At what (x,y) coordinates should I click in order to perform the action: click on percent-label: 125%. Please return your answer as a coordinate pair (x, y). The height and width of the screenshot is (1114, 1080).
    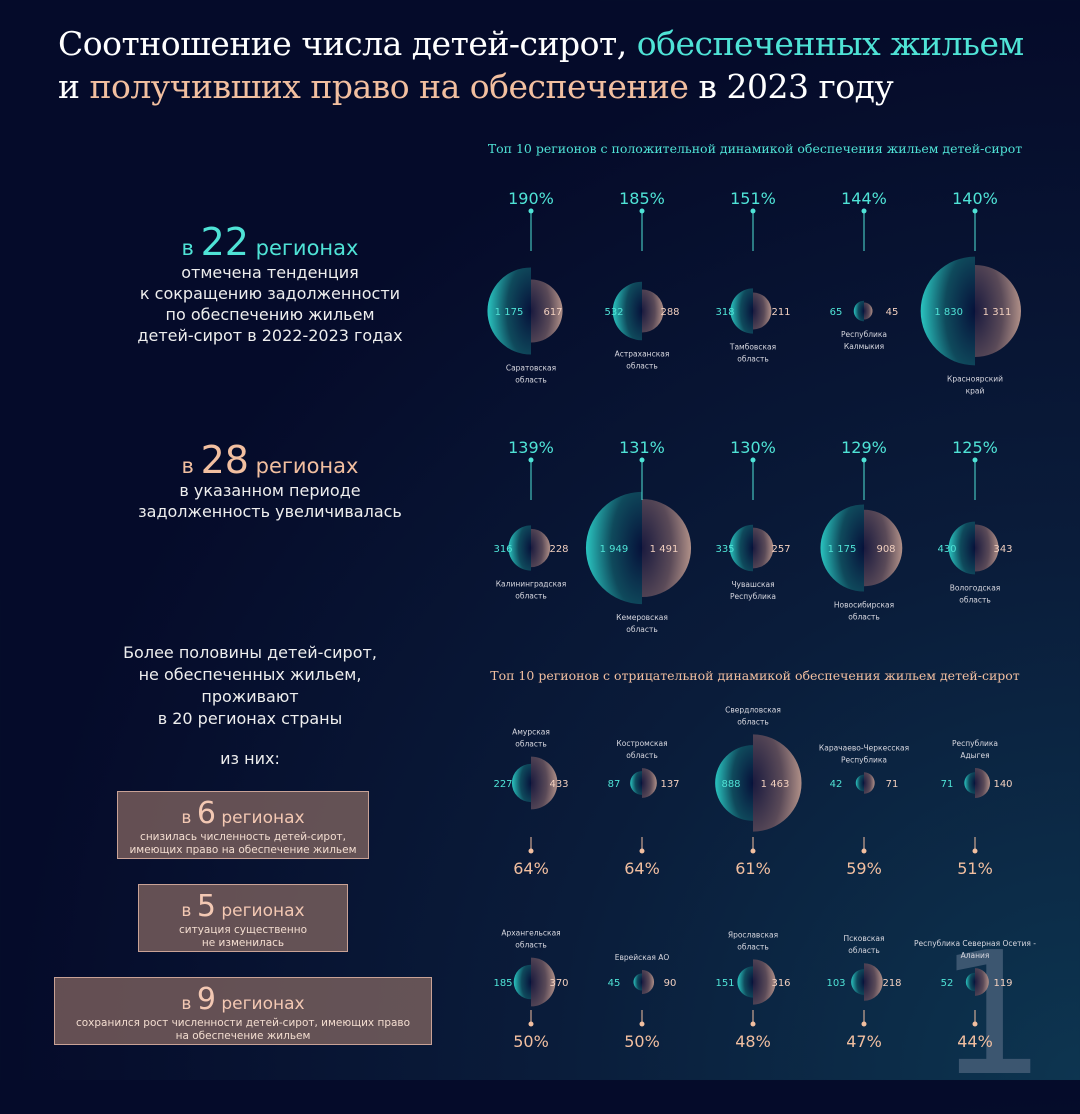
    Looking at the image, I should click on (975, 447).